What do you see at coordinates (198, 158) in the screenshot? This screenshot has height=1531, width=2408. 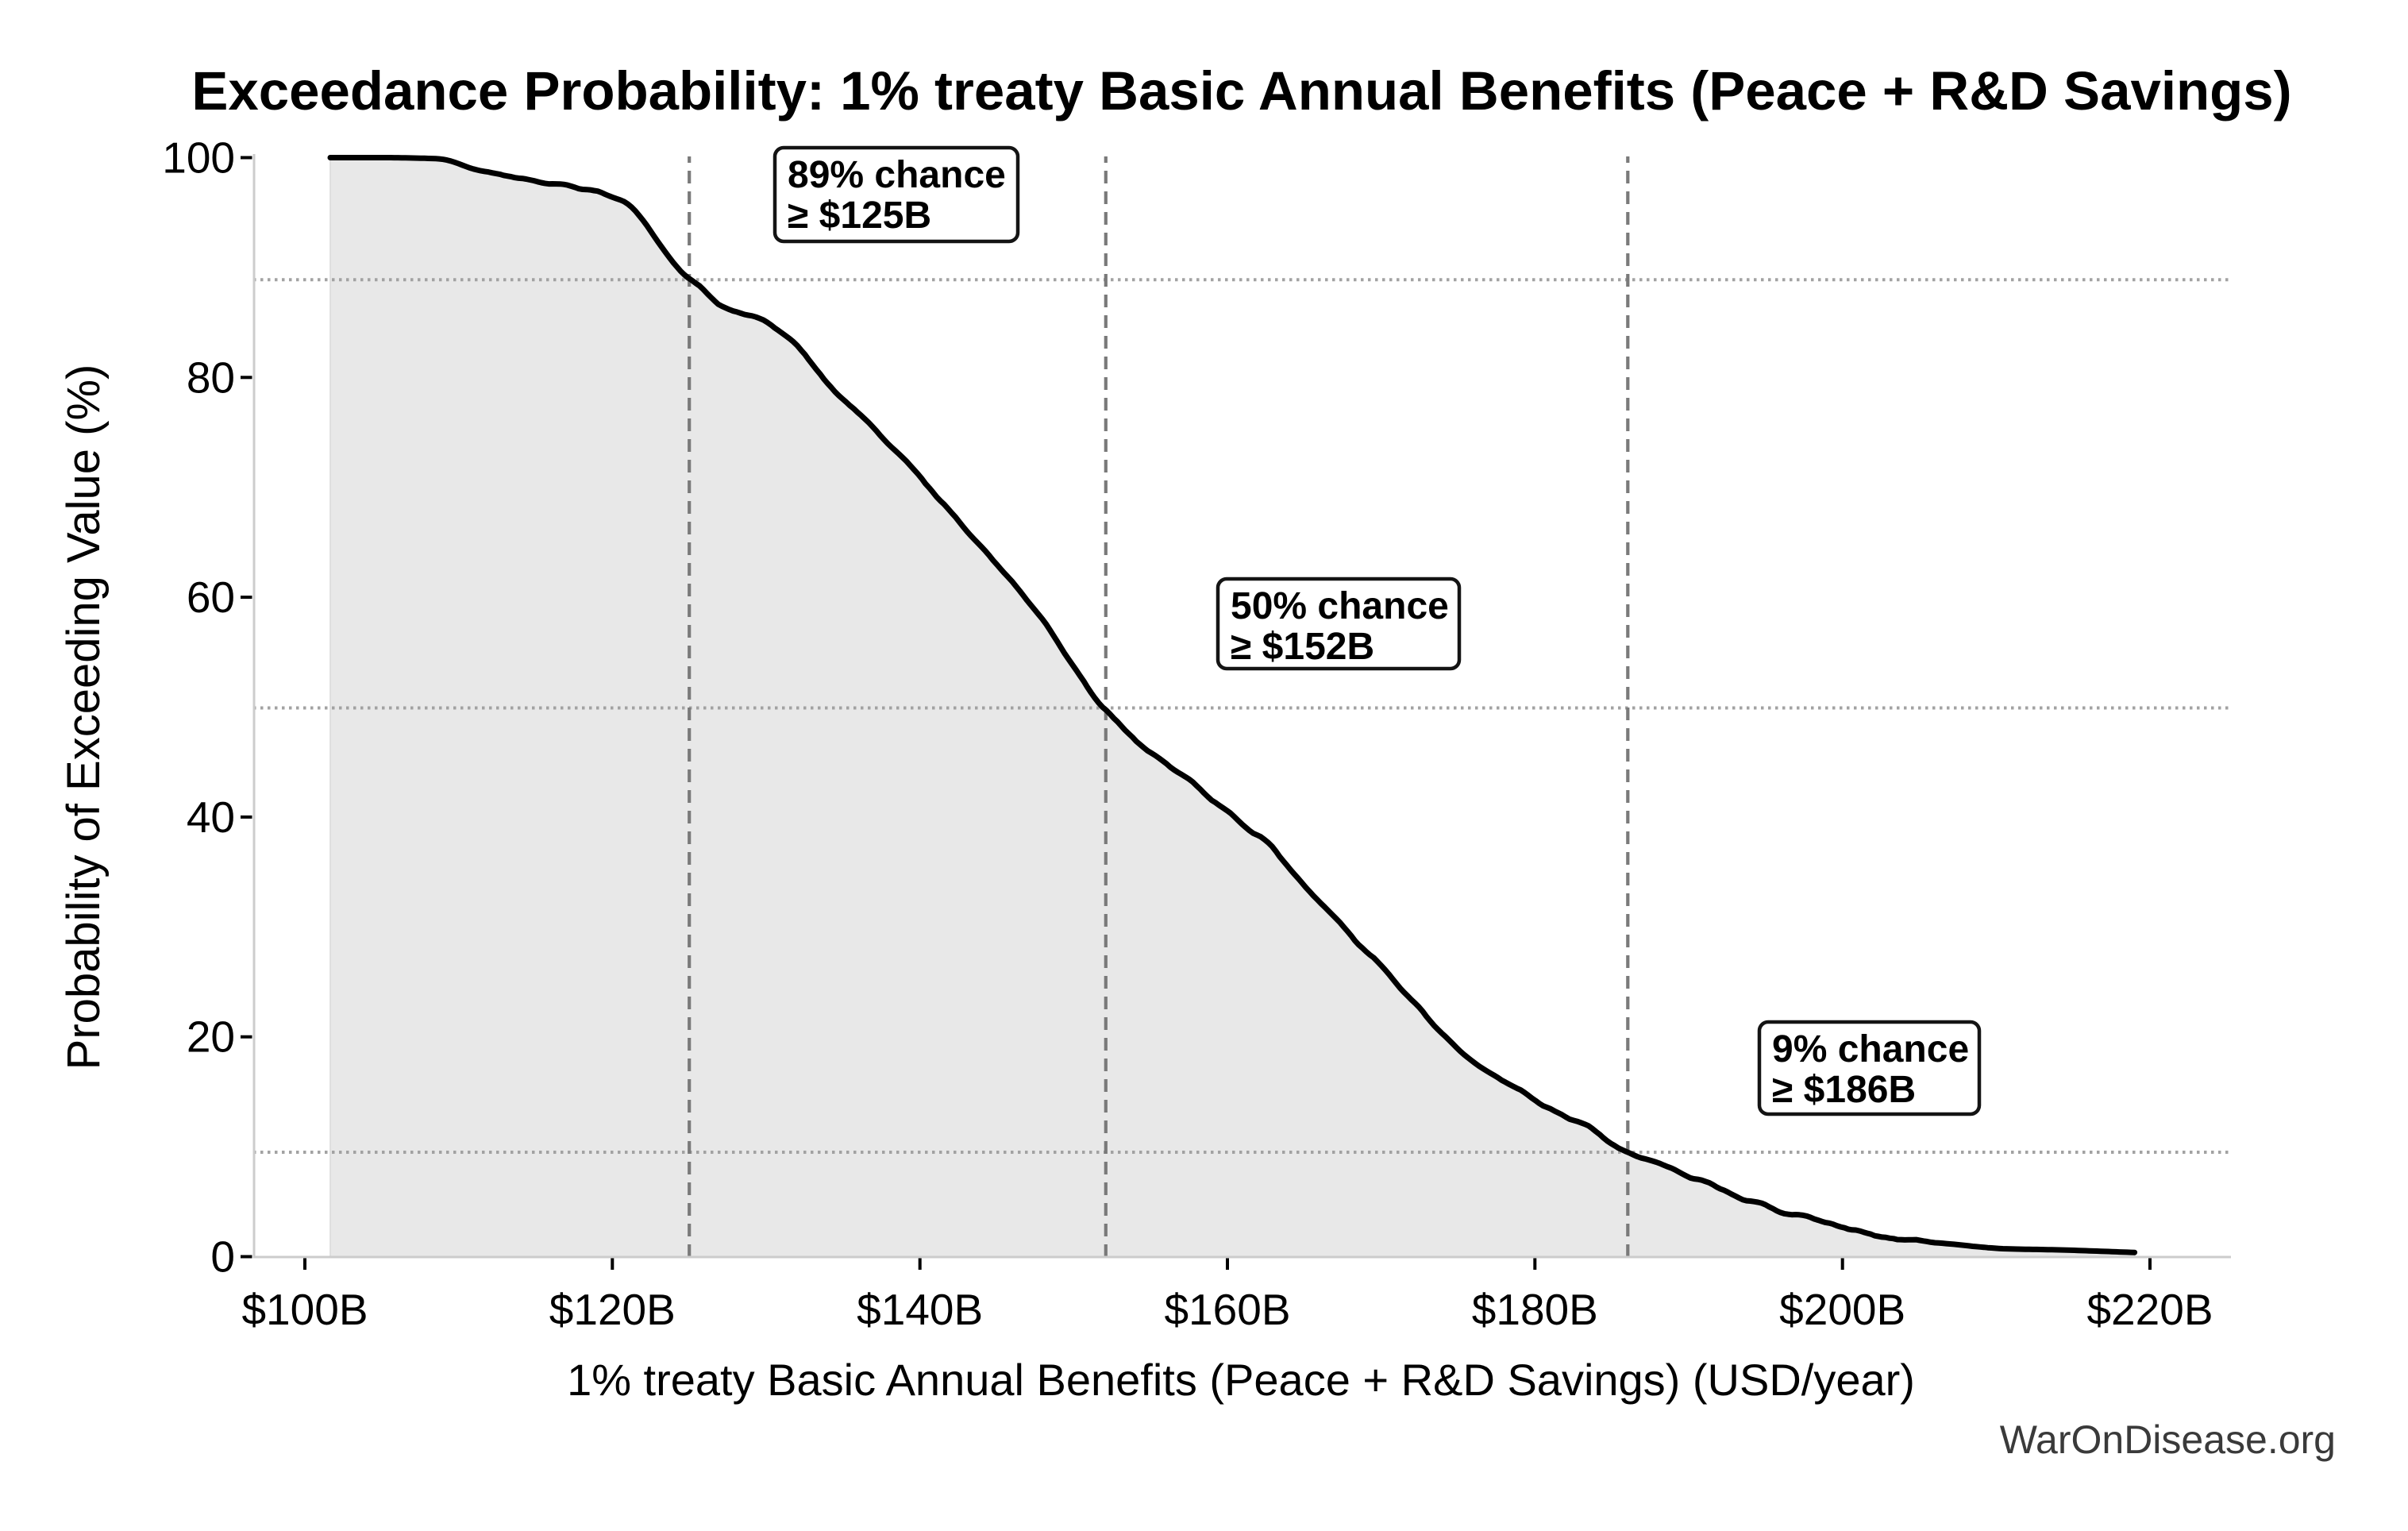 I see `svg-text: 100` at bounding box center [198, 158].